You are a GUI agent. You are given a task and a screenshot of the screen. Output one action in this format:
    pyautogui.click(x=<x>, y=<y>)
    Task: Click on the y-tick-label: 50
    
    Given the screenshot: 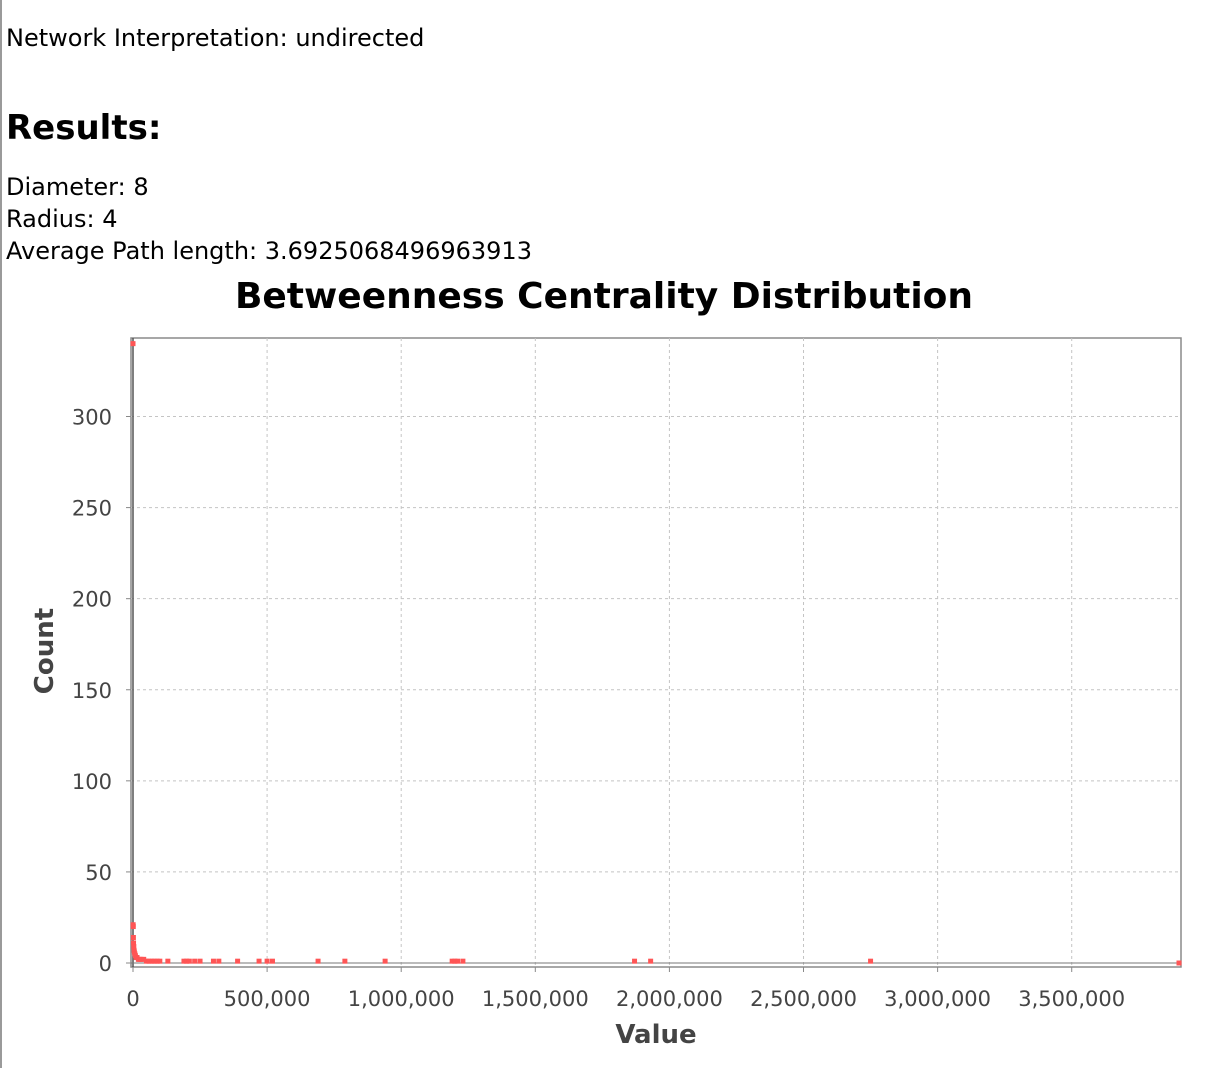 What is the action you would take?
    pyautogui.click(x=98, y=873)
    